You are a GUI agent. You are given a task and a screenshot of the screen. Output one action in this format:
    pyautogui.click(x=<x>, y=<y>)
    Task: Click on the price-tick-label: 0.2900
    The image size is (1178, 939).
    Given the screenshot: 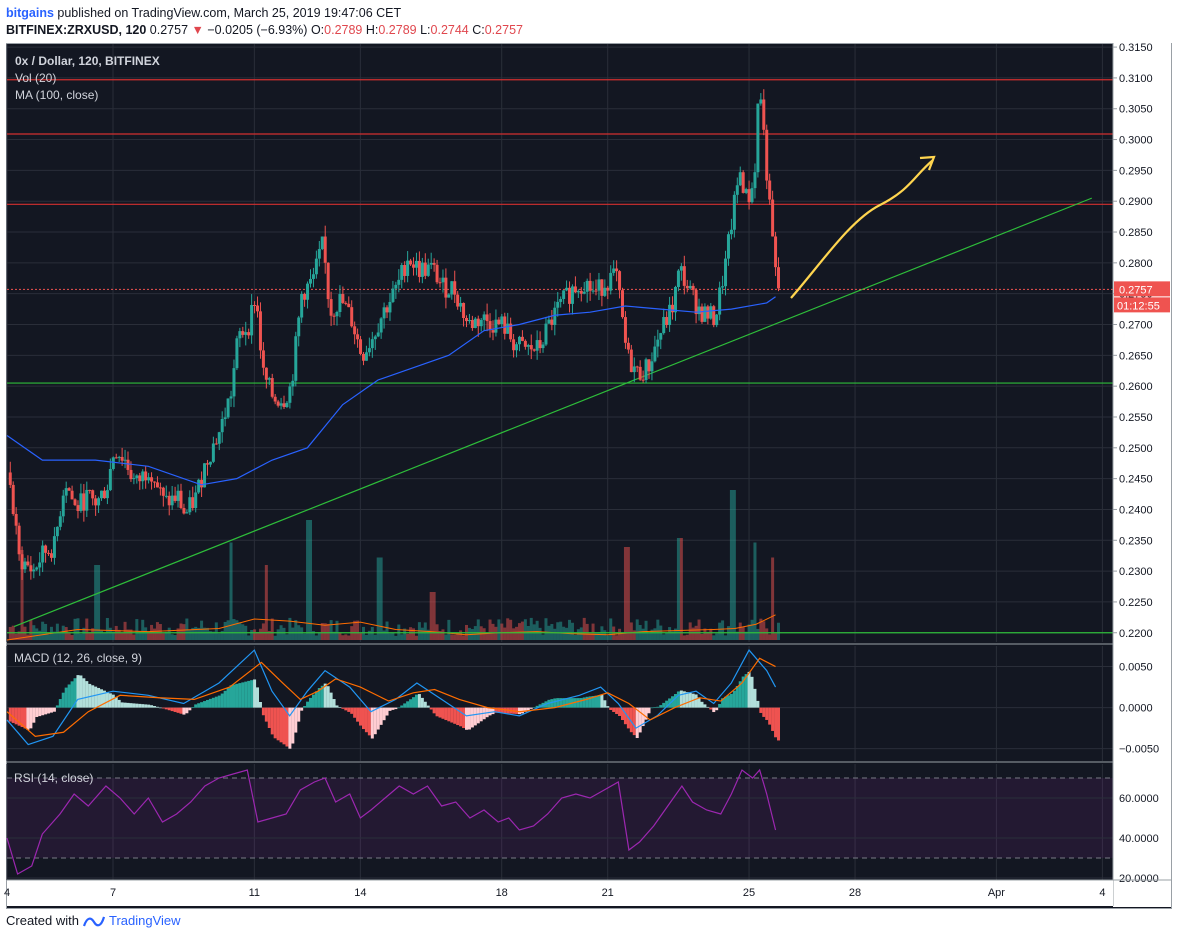 What is the action you would take?
    pyautogui.click(x=1136, y=202)
    